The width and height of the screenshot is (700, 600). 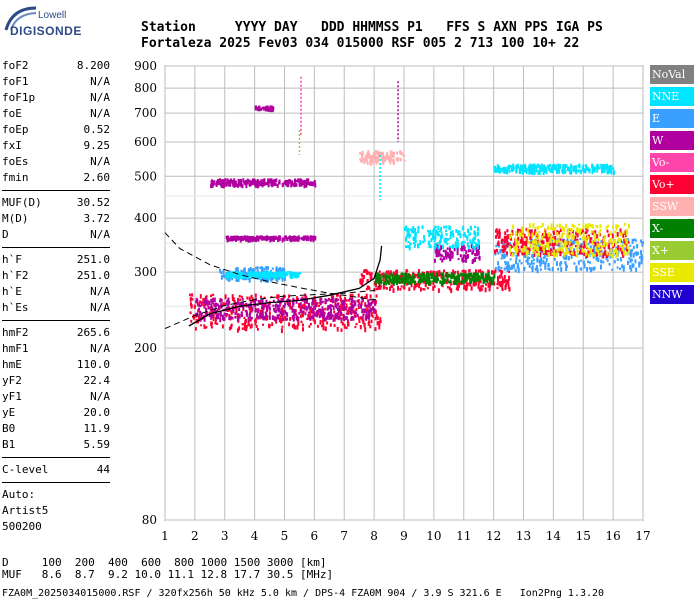 I want to click on autoscaling-info: Artist5, so click(x=25, y=510).